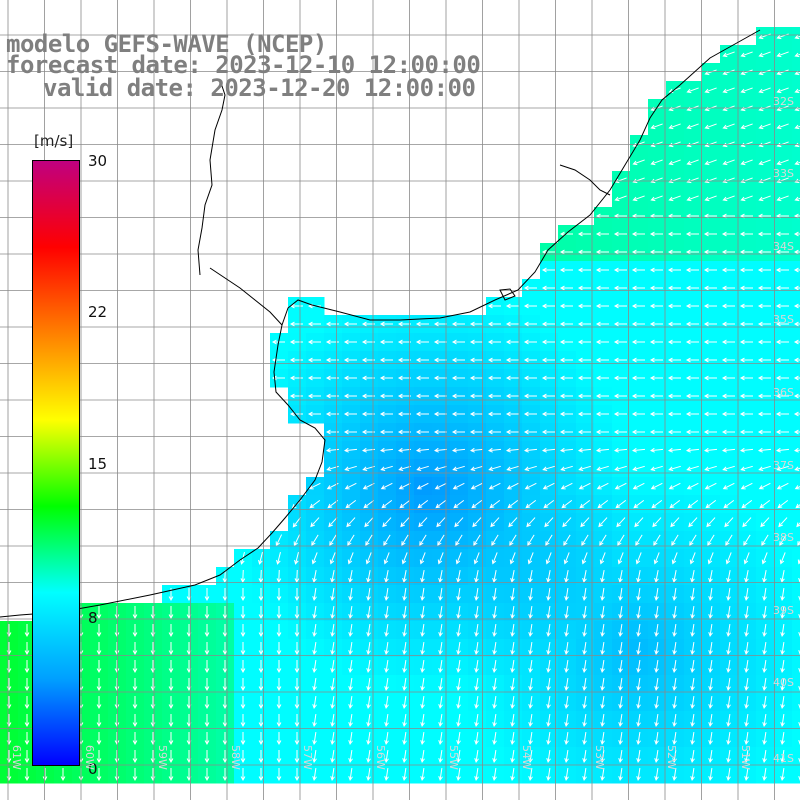 The width and height of the screenshot is (800, 800). I want to click on lon-label-60w: 60W, so click(89, 757).